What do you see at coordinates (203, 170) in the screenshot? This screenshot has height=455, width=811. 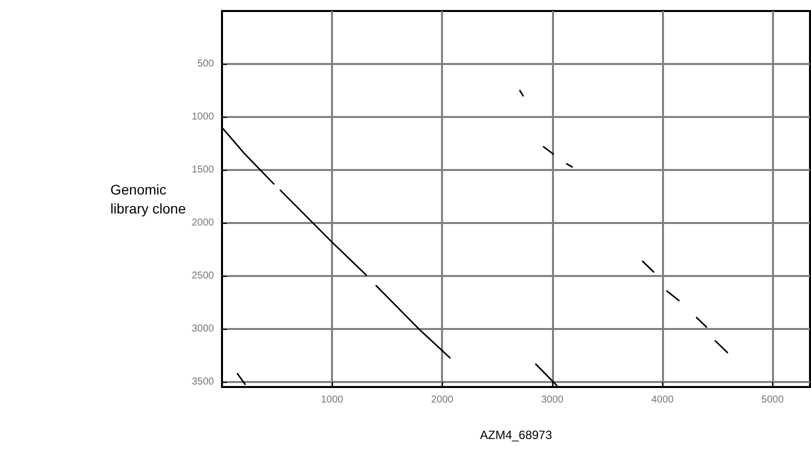 I see `y-tick-label: 1500` at bounding box center [203, 170].